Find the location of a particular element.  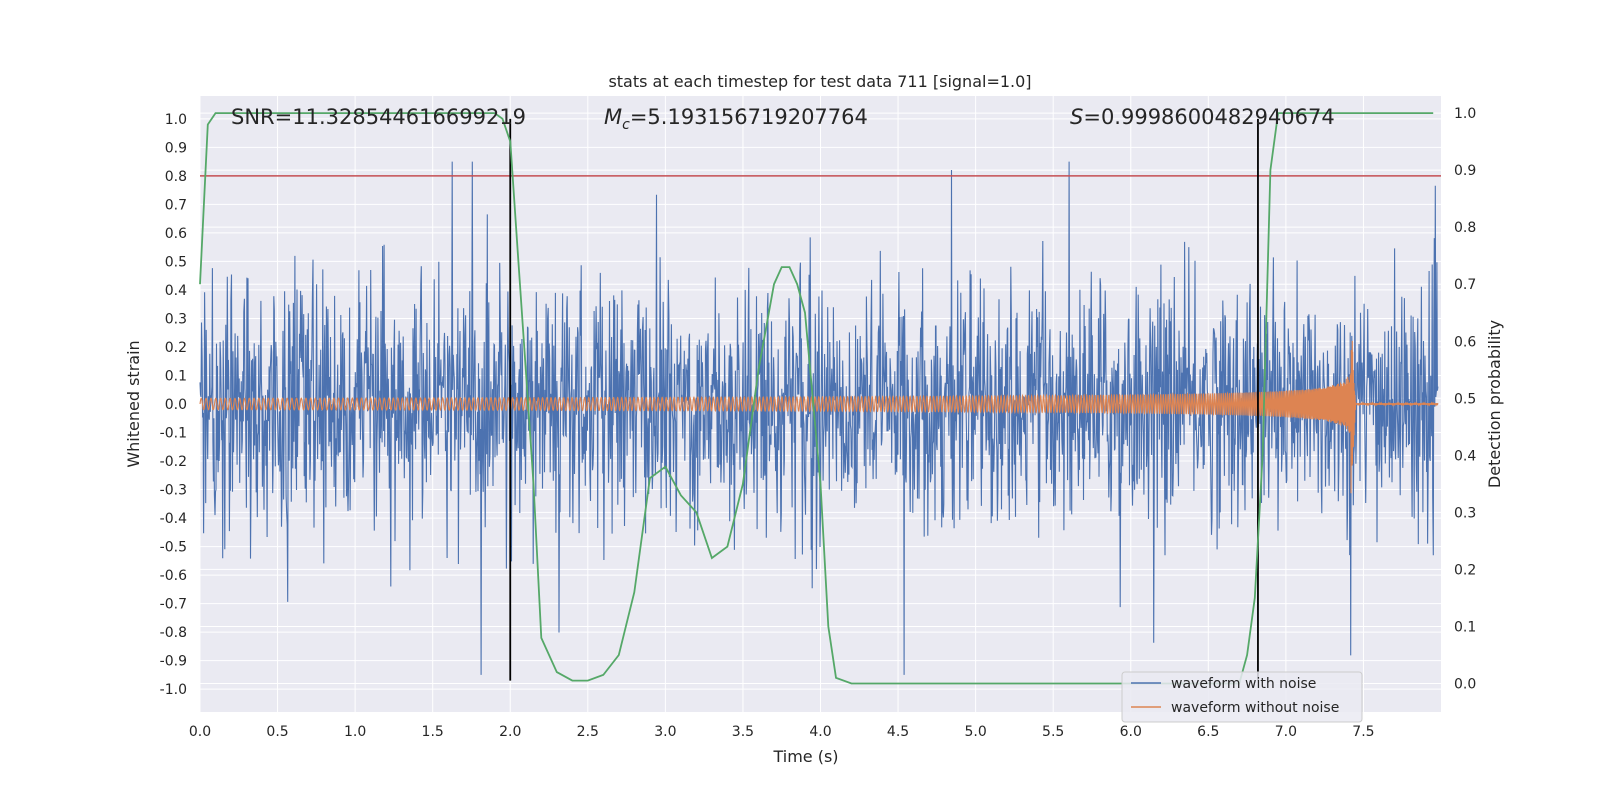

y-right-tick-label: 0.9 is located at coordinates (1465, 171).